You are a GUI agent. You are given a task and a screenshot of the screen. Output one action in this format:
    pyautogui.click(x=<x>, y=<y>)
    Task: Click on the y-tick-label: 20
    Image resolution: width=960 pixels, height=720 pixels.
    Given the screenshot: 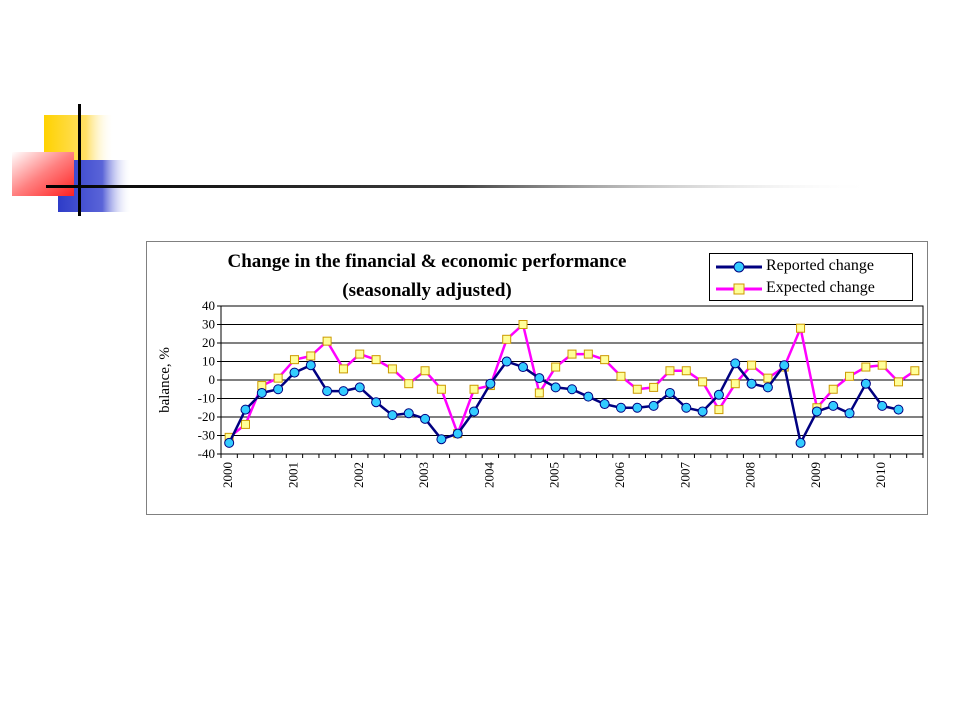 What is the action you would take?
    pyautogui.click(x=208, y=342)
    